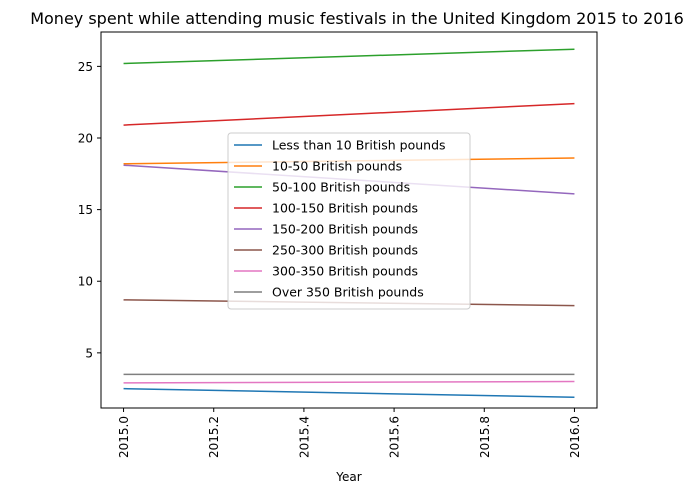 This screenshot has width=698, height=494. Describe the element at coordinates (345, 250) in the screenshot. I see `legend-label: 250-300 British pounds` at that location.